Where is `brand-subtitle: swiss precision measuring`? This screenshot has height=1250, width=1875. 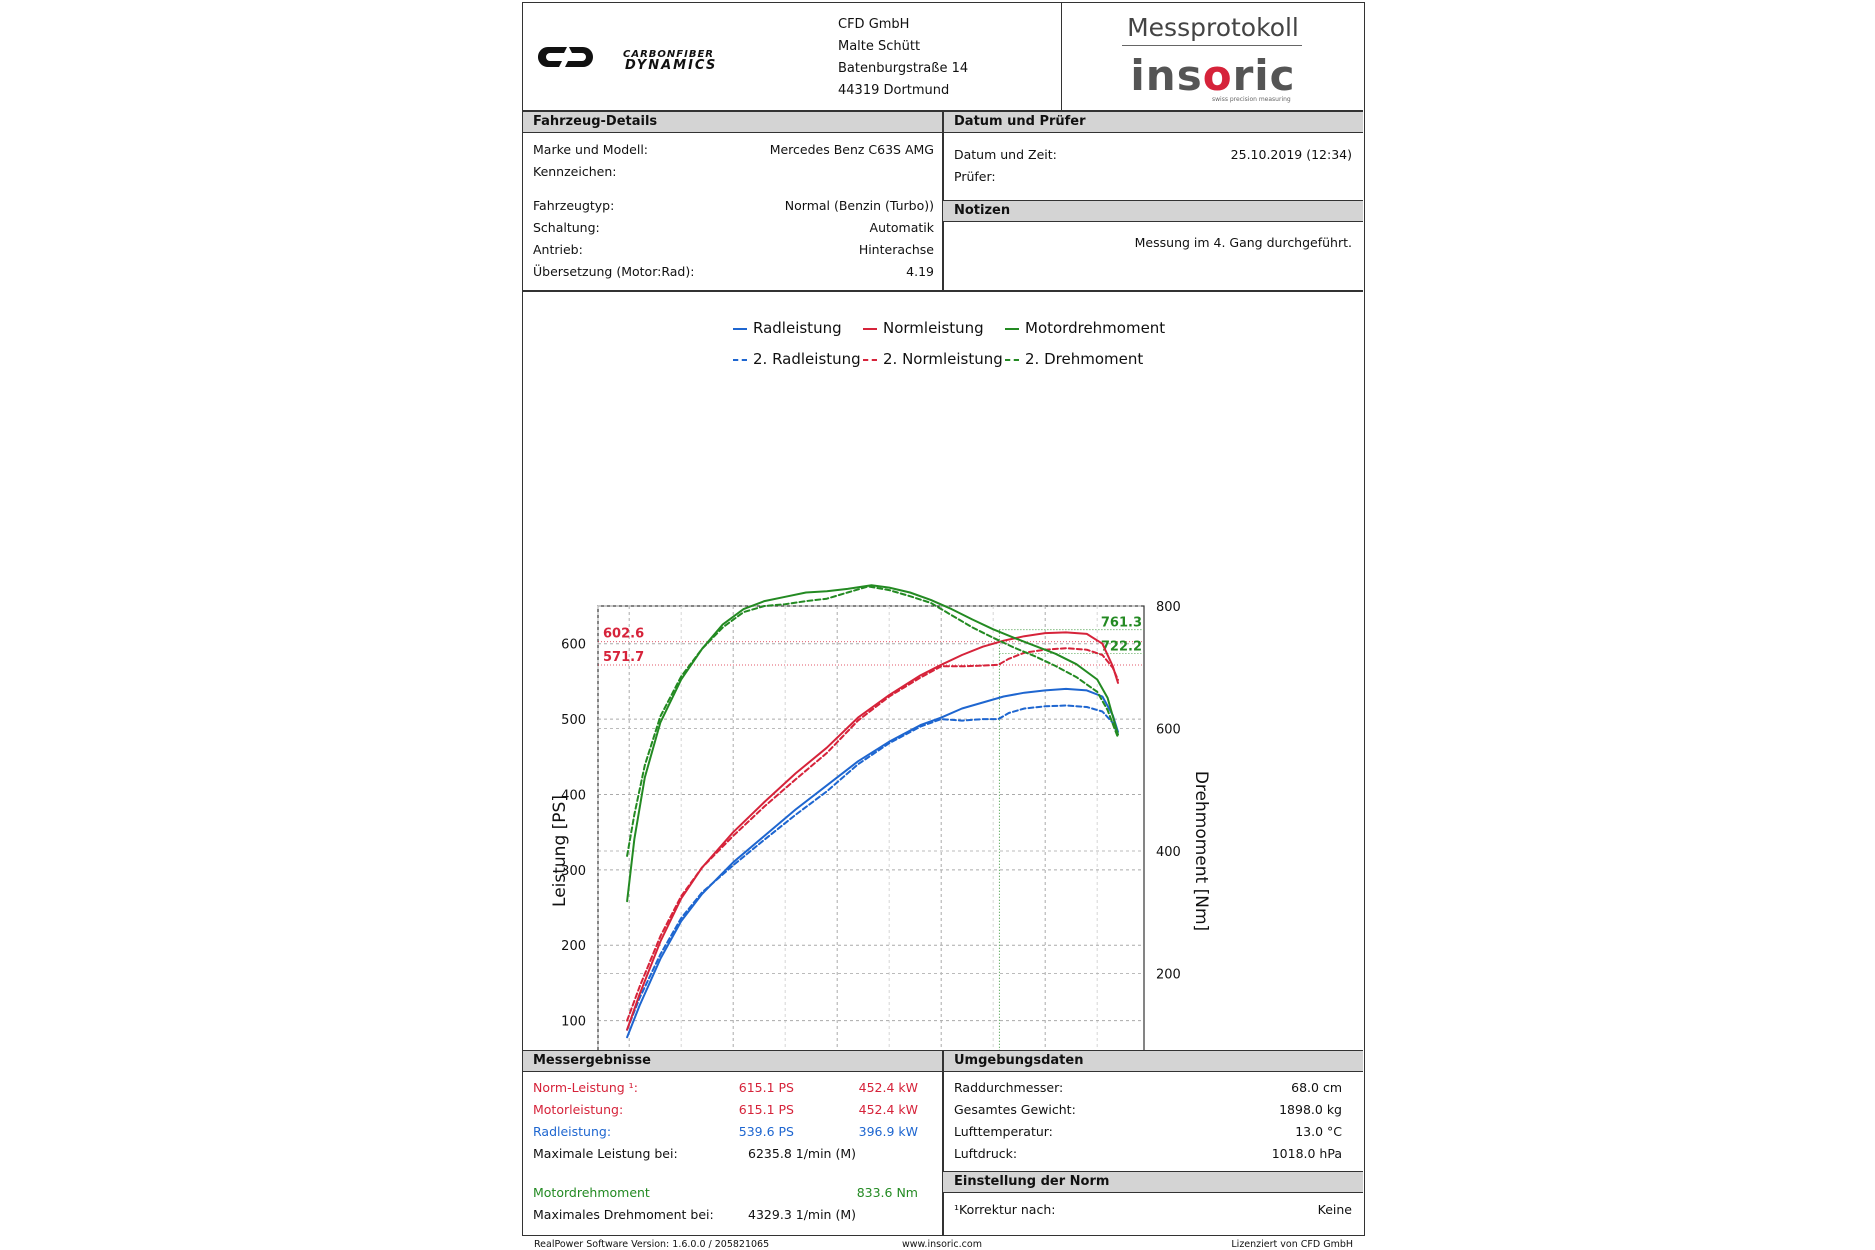 brand-subtitle: swiss precision measuring is located at coordinates (1251, 99).